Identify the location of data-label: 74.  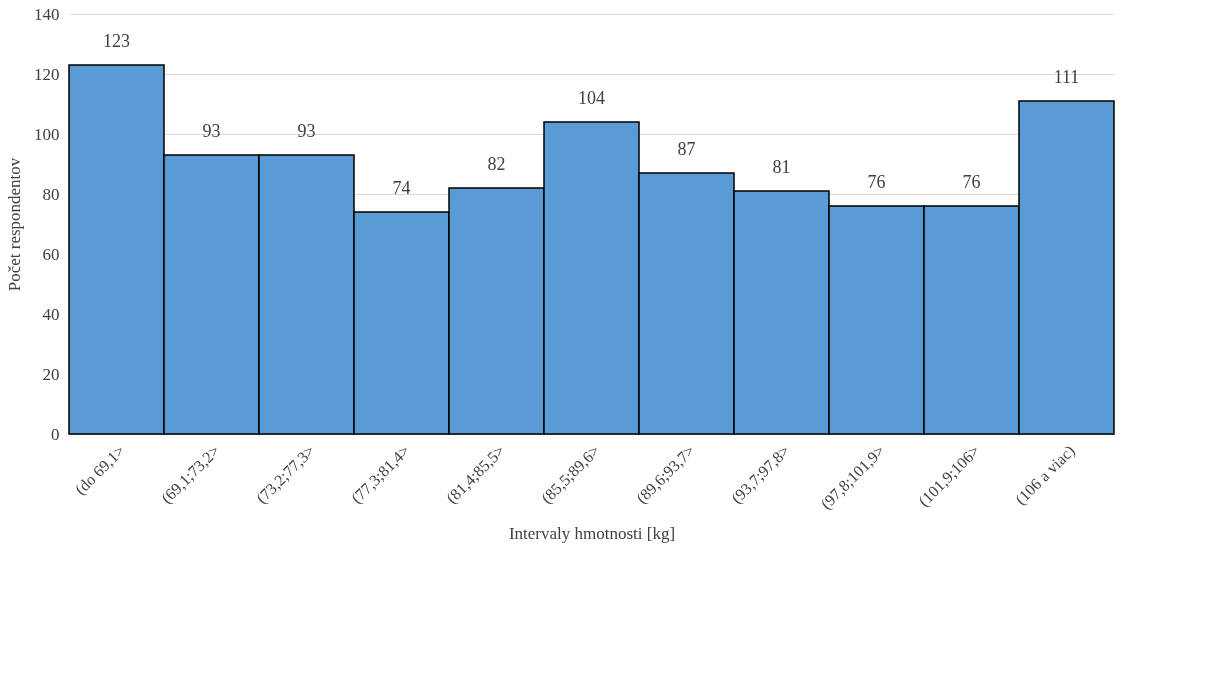
(401, 188).